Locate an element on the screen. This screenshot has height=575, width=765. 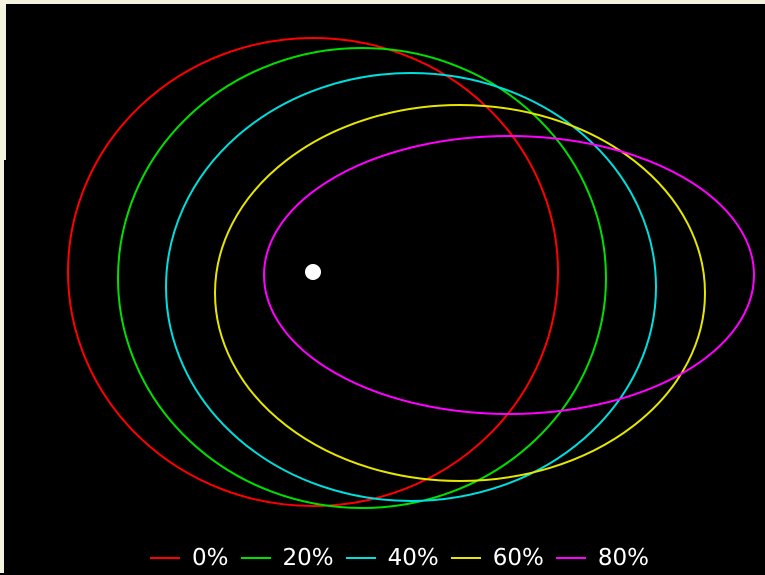
legend-label-20: 20% is located at coordinates (308, 558).